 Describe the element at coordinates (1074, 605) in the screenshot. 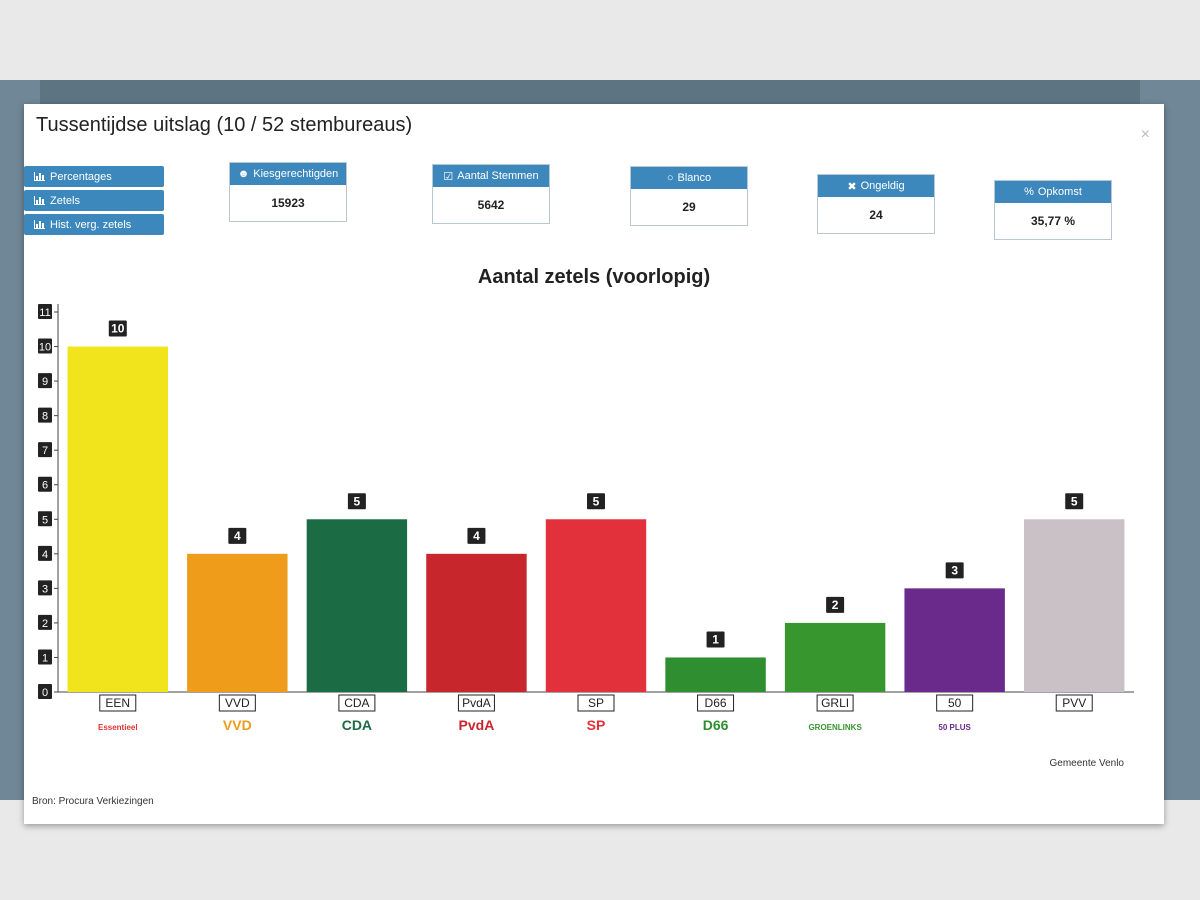

I see `bar-pvv` at that location.